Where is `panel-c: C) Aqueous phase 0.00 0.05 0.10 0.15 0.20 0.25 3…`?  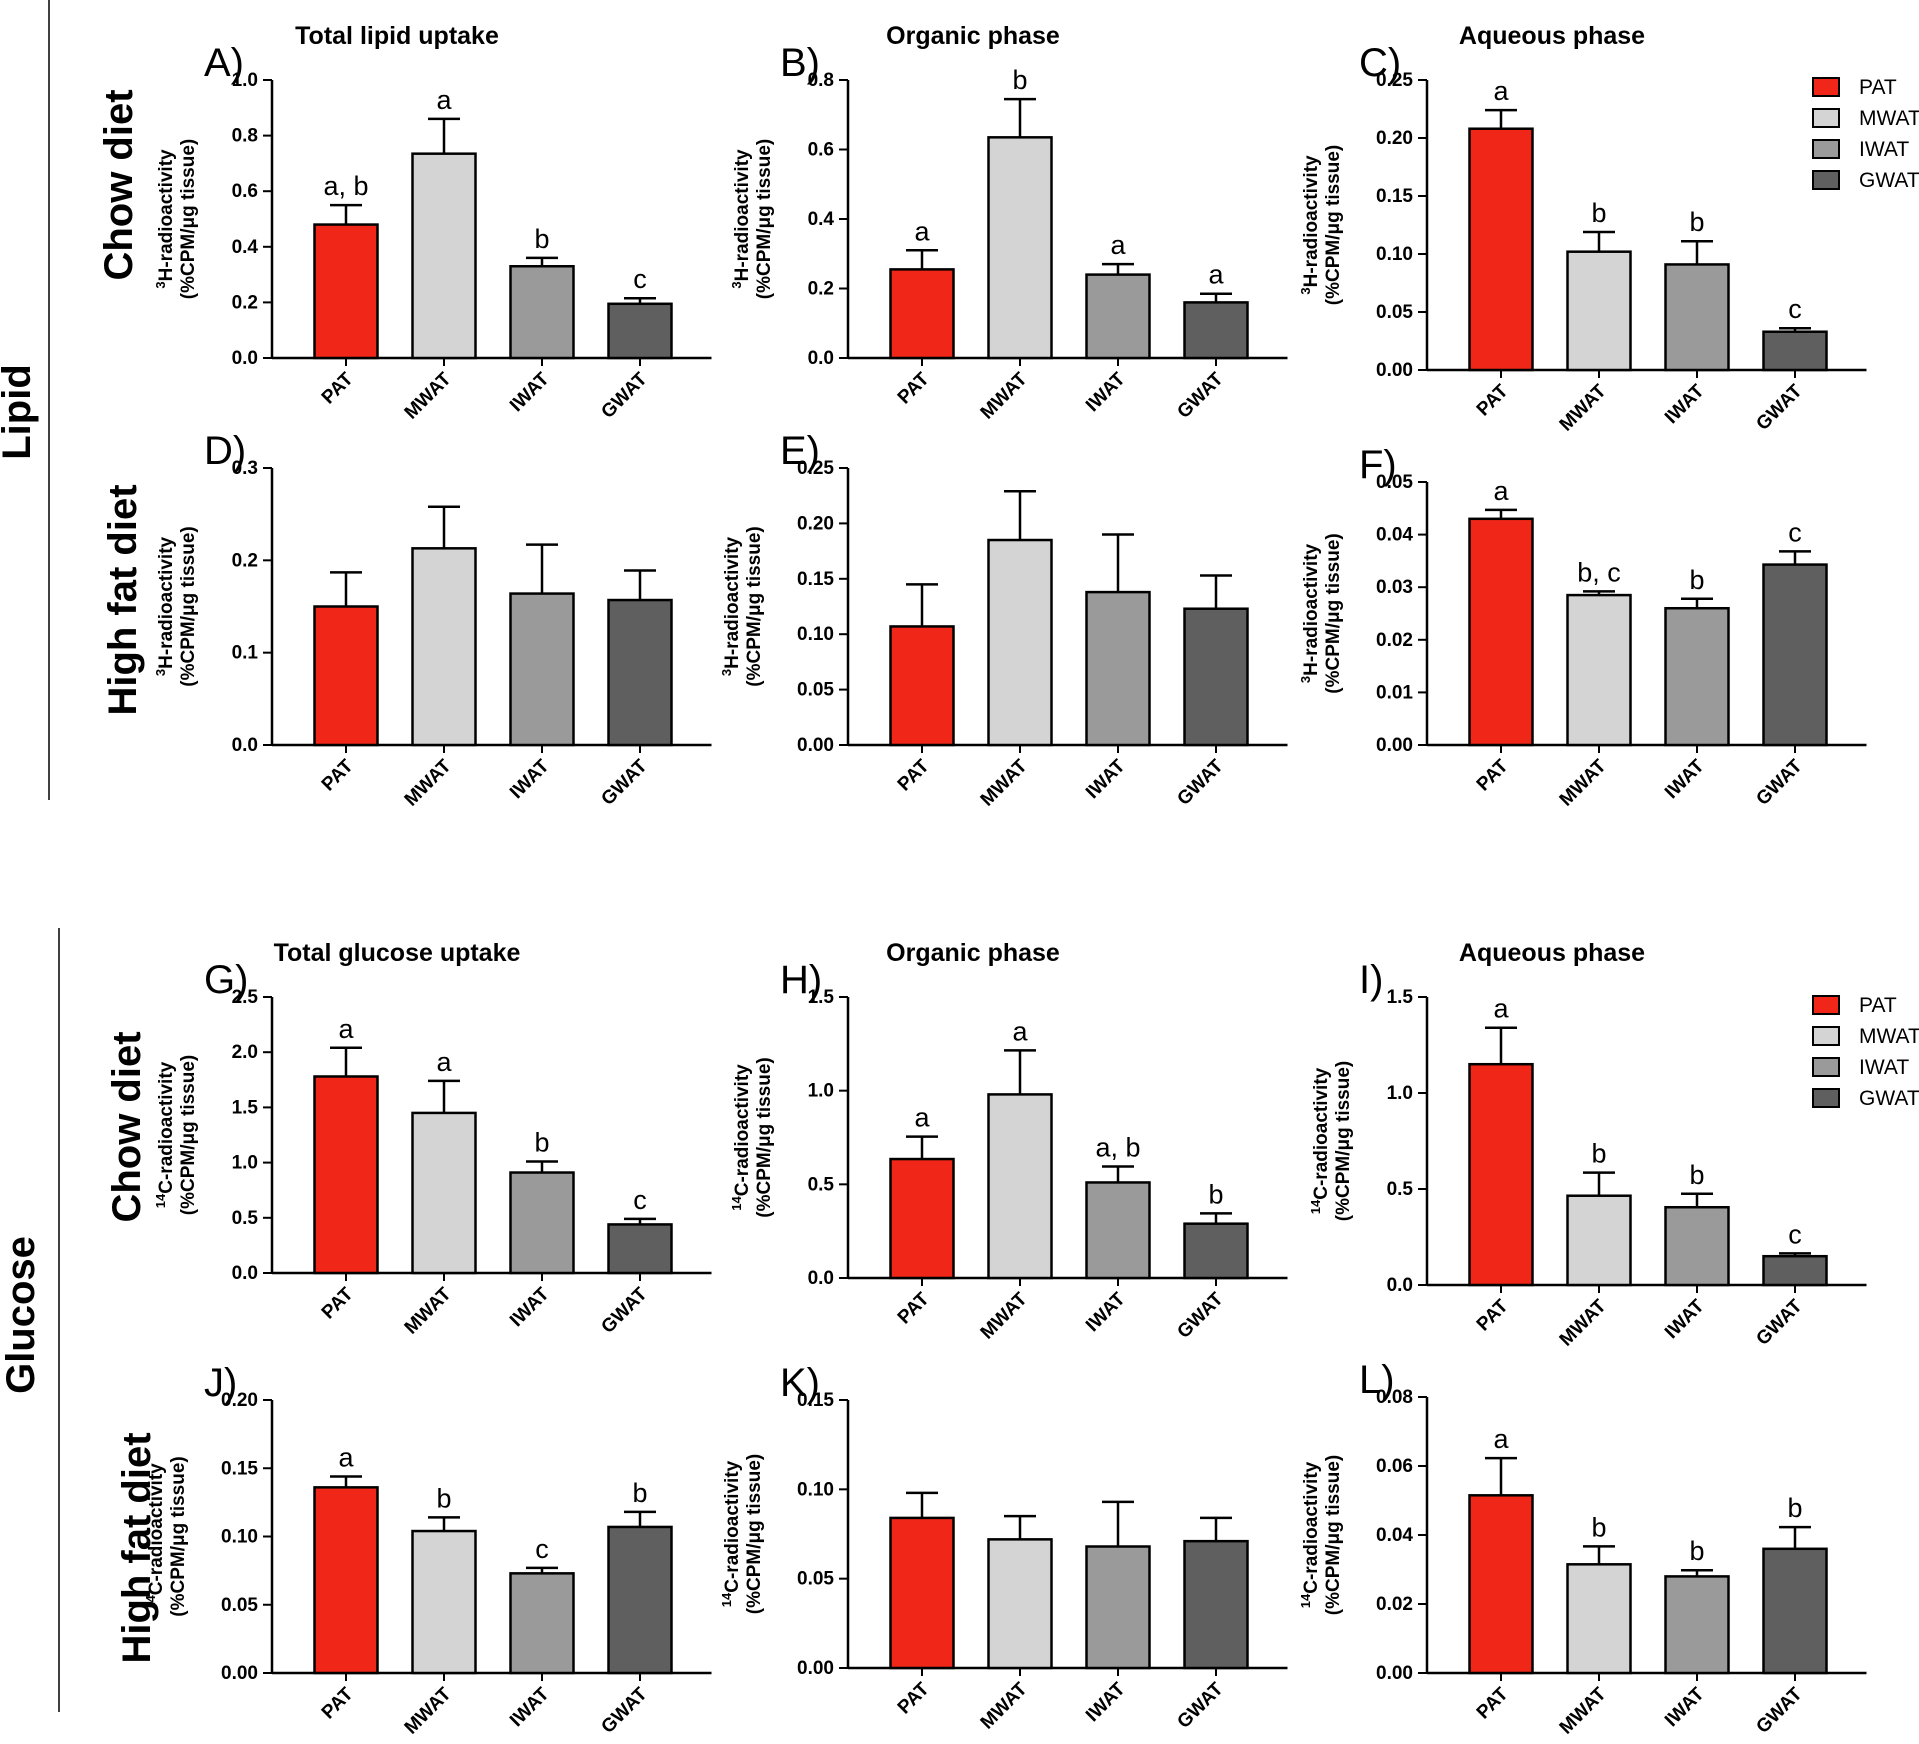 panel-c: C) Aqueous phase 0.00 0.05 0.10 0.15 0.20 0.25 3… is located at coordinates (1608, 229).